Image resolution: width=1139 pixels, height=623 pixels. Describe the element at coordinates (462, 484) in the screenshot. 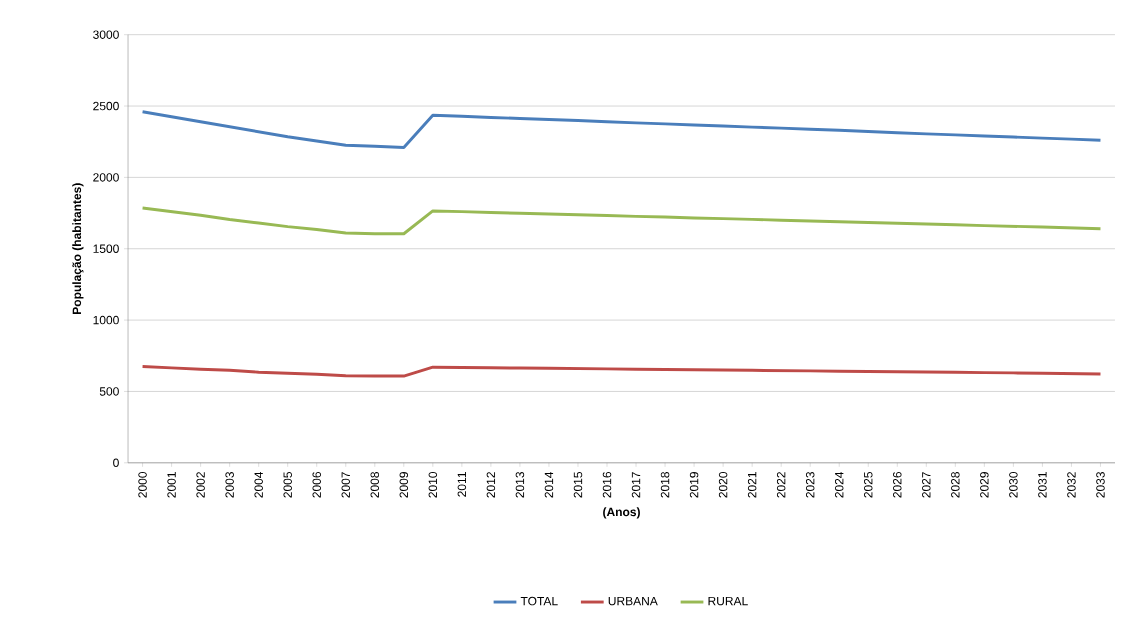

I see `x-tick-label: 2011` at that location.